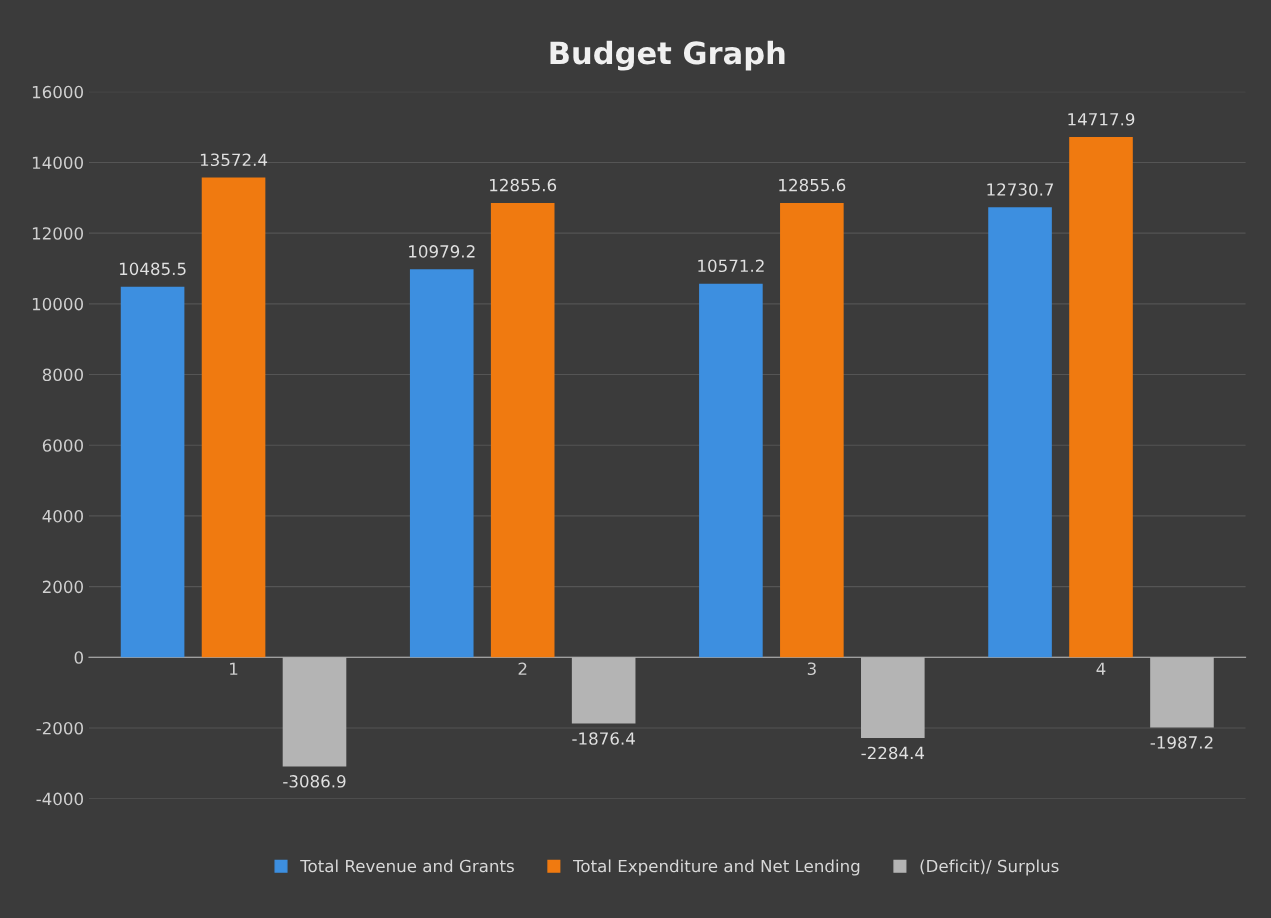 This screenshot has width=1271, height=918. I want to click on data-label: -3086.9, so click(314, 781).